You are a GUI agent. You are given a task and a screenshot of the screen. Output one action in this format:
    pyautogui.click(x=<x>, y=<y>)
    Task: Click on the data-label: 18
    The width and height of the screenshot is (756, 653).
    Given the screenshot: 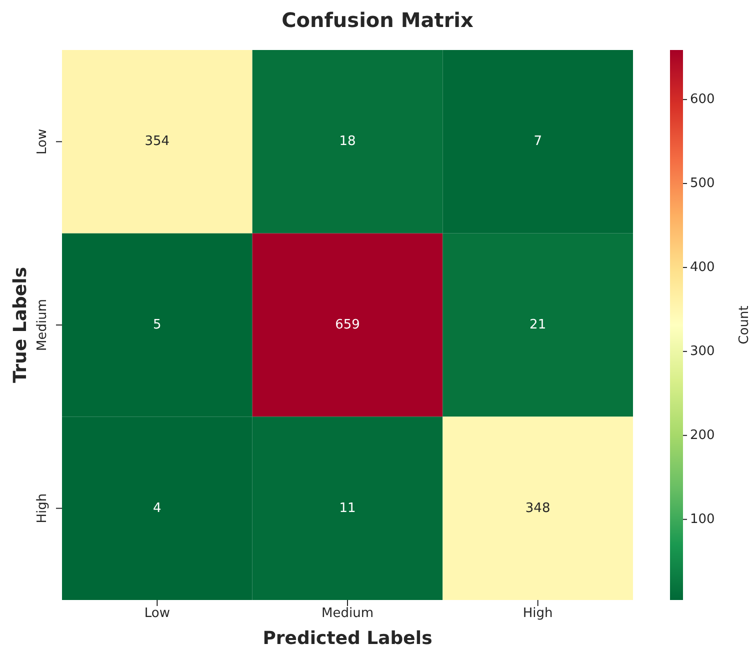 What is the action you would take?
    pyautogui.click(x=347, y=142)
    